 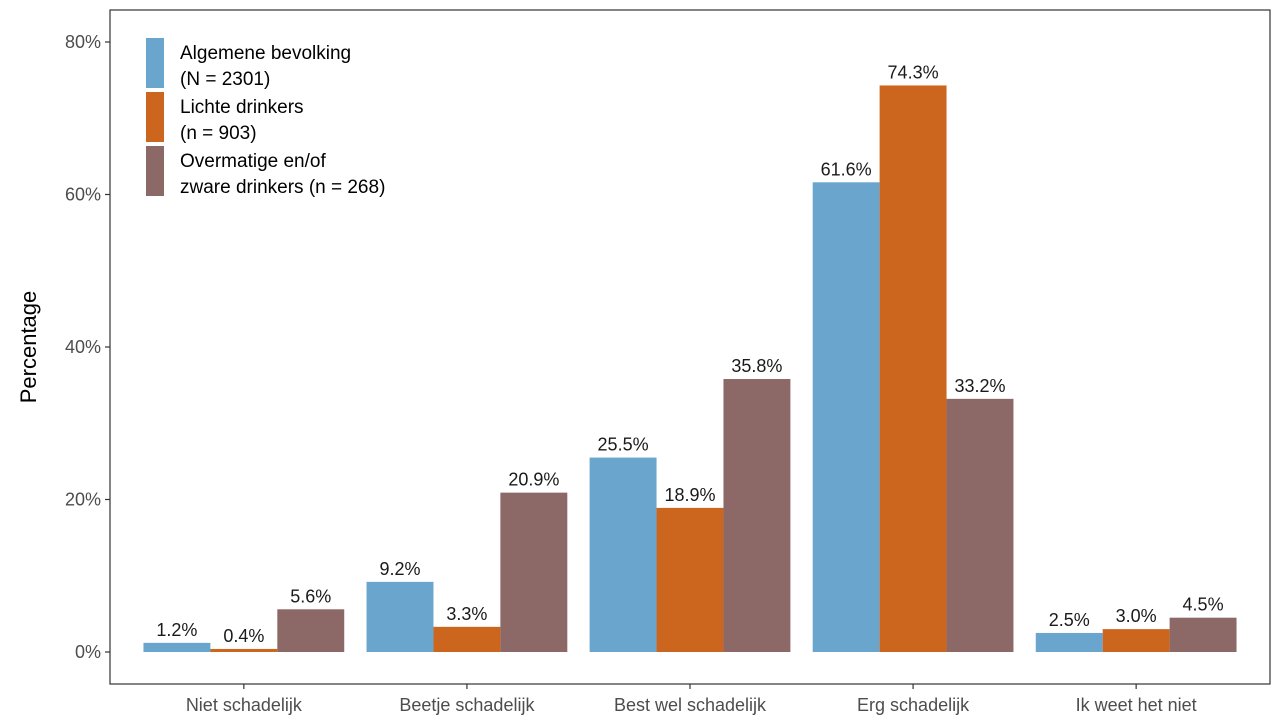 What do you see at coordinates (282, 187) in the screenshot?
I see `legend-label: zware drinkers (n = 268)` at bounding box center [282, 187].